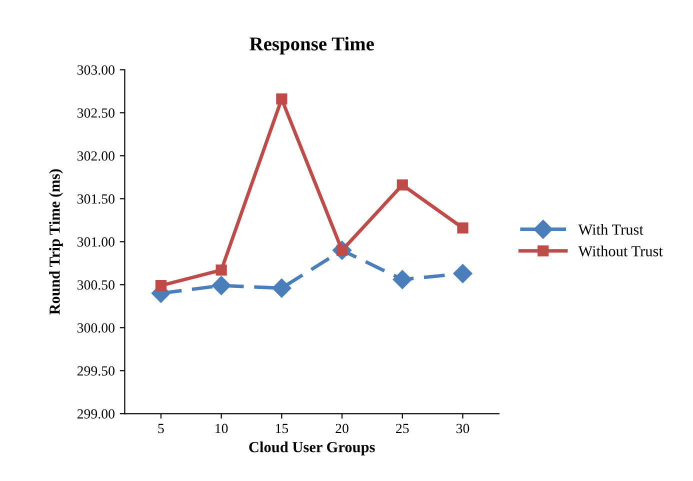 The width and height of the screenshot is (693, 481). What do you see at coordinates (282, 429) in the screenshot?
I see `x-tick-label: 15` at bounding box center [282, 429].